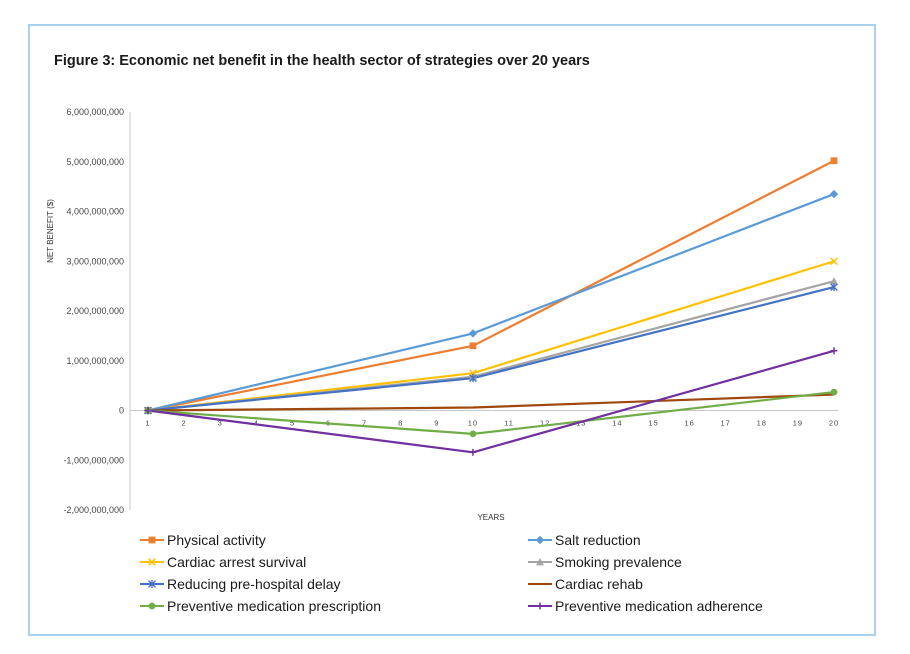  Describe the element at coordinates (726, 423) in the screenshot. I see `x-tick-label: 17` at that location.